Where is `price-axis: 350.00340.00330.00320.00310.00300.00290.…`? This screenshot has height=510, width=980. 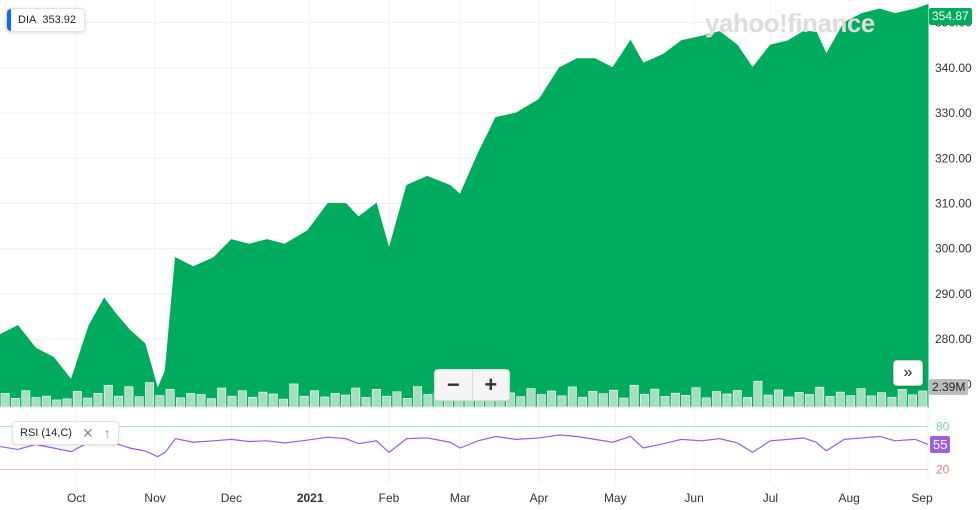 price-axis: 350.00340.00330.00320.00310.00300.00290.… is located at coordinates (953, 204).